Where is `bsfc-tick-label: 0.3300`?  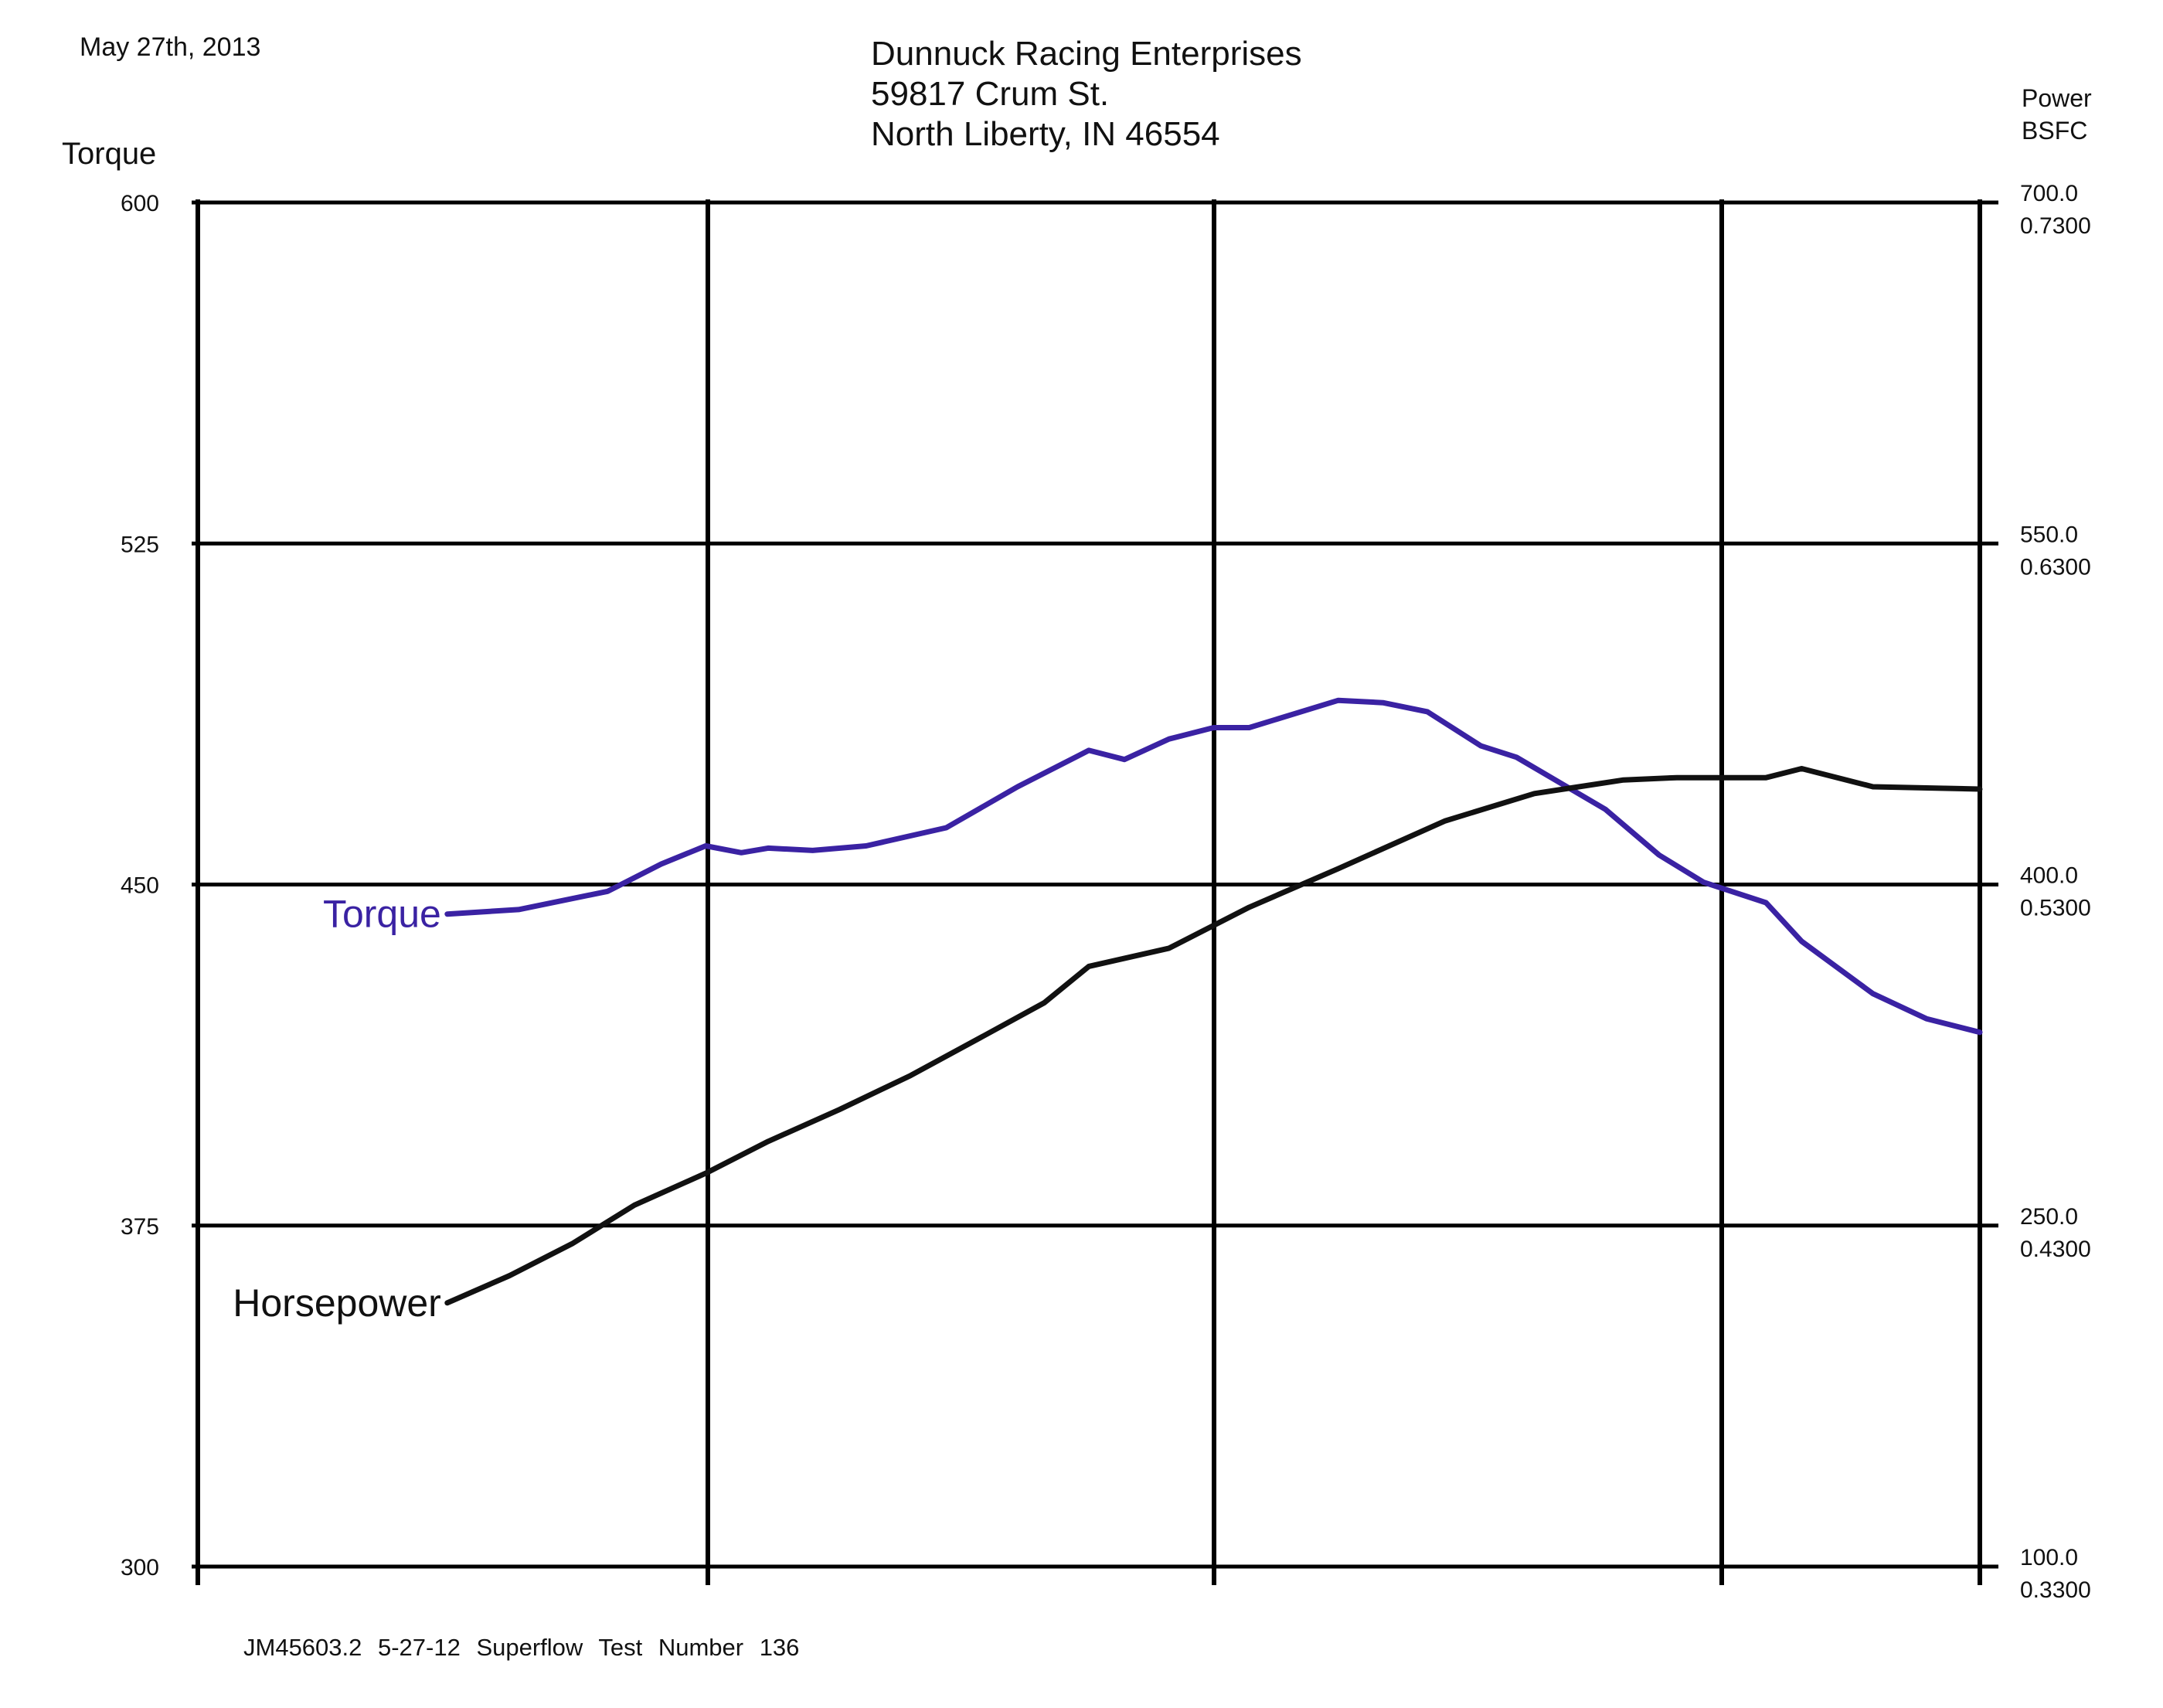 bsfc-tick-label: 0.3300 is located at coordinates (2055, 1590).